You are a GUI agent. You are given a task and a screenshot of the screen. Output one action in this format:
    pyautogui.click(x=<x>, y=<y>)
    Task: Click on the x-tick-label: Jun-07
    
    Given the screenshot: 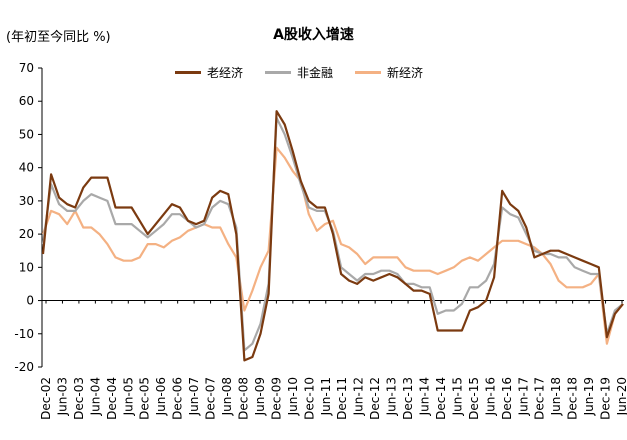 What is the action you would take?
    pyautogui.click(x=194, y=396)
    